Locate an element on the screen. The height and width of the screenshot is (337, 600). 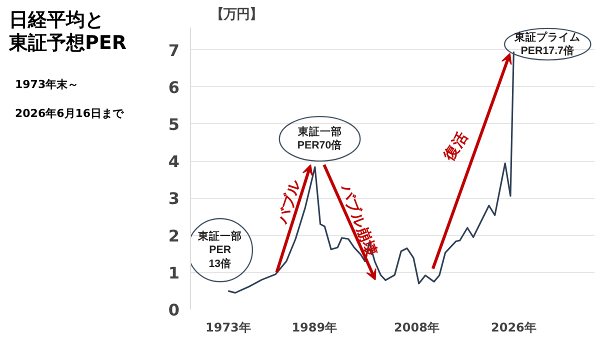
annotation: 東証一部 PER70倍 is located at coordinates (319, 138).